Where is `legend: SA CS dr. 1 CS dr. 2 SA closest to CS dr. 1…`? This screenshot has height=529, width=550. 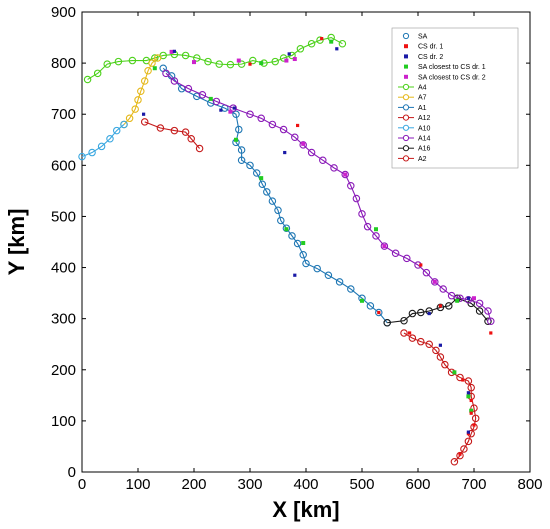
legend: SA CS dr. 1 CS dr. 2 SA closest to CS dr. 1… is located at coordinates (455, 98).